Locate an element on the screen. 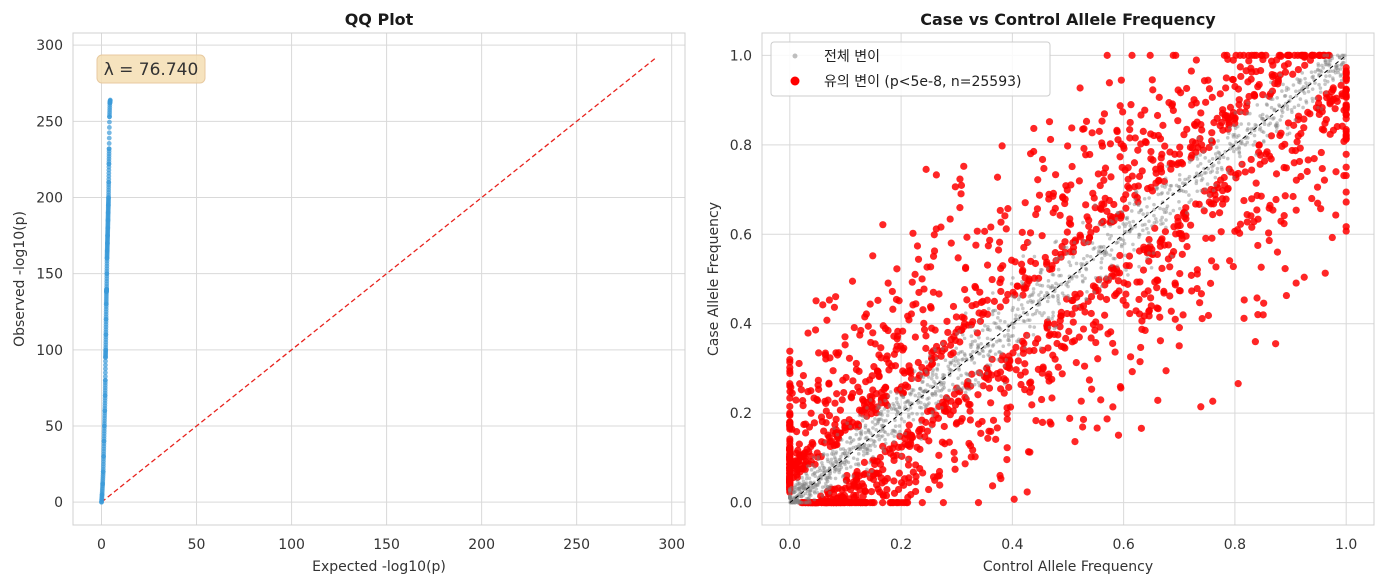 This screenshot has width=1383, height=584. qq-x-tick-labels: 0 50 100 150 200 250 300 is located at coordinates (391, 545).